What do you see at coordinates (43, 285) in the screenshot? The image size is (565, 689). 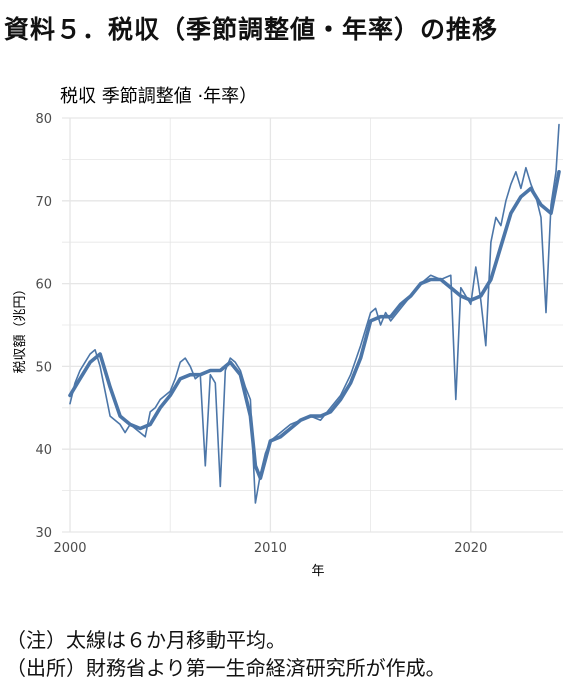 I see `y-tick-label: 60` at bounding box center [43, 285].